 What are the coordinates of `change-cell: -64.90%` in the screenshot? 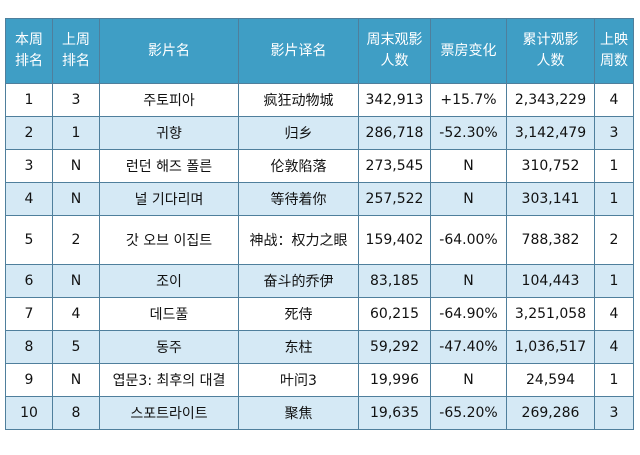 It's located at (468, 314).